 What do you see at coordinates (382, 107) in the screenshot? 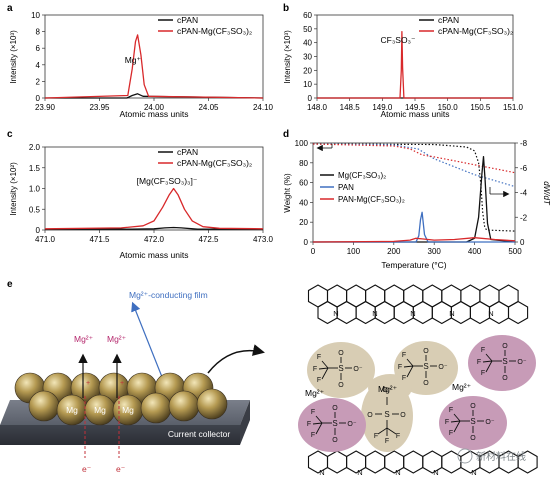
I see `xtick-label-b-2: 149.0` at bounding box center [382, 107].